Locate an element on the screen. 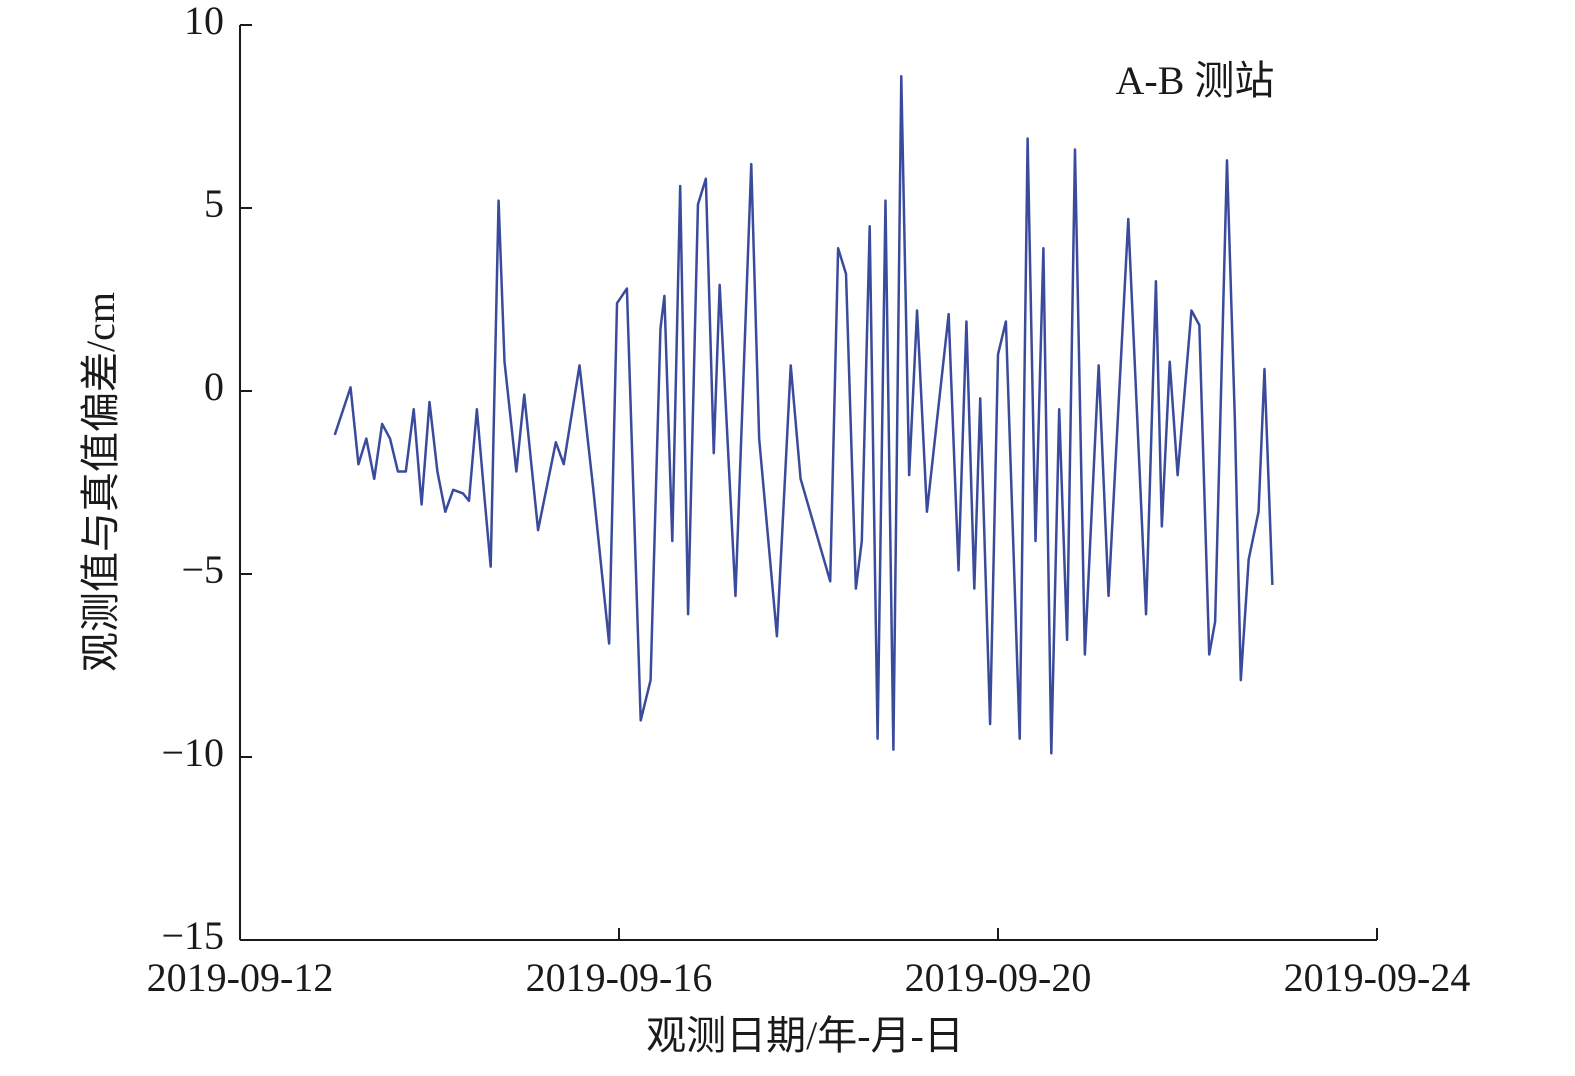  x-tick-label: 2019-09-24 is located at coordinates (1377, 977).